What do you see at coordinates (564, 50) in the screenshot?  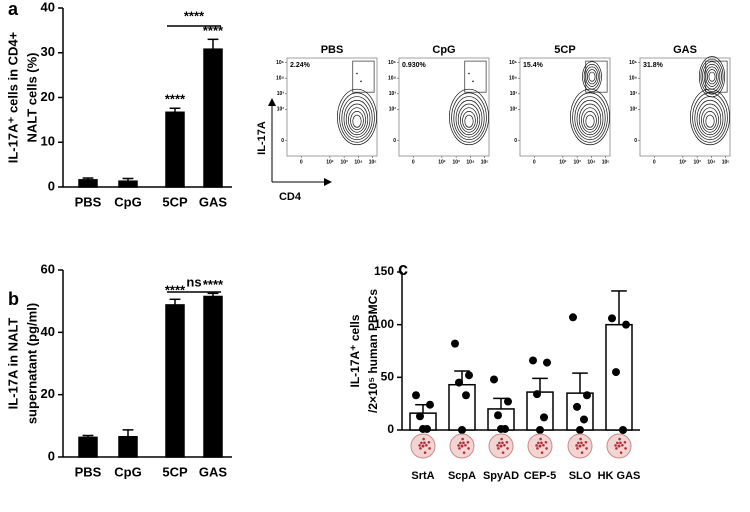 I see `plot-title: 5CP` at bounding box center [564, 50].